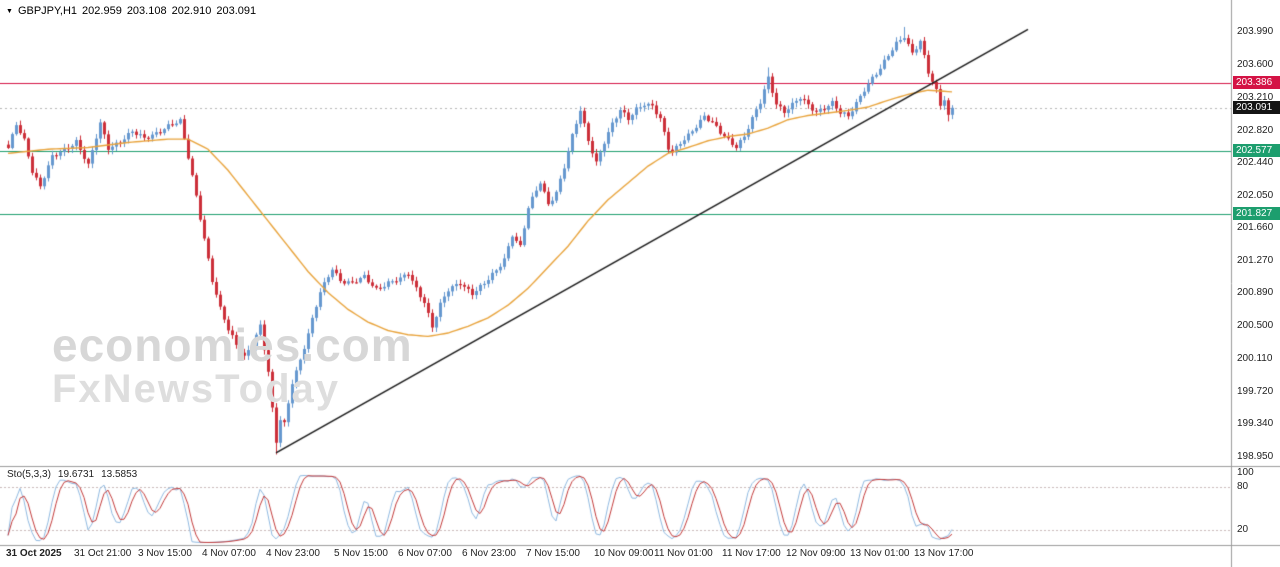  Describe the element at coordinates (1256, 214) in the screenshot. I see `support-price-tag: 201.827` at that location.